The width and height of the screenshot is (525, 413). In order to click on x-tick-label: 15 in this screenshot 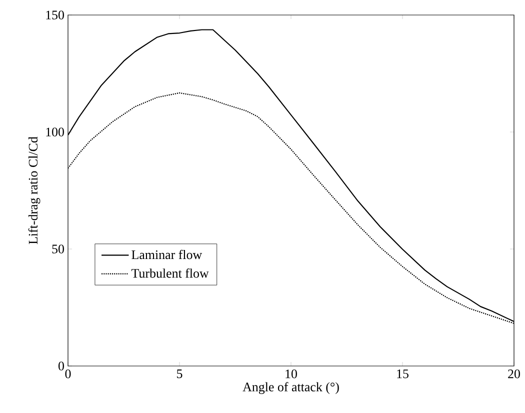, I will do `click(402, 374)`.